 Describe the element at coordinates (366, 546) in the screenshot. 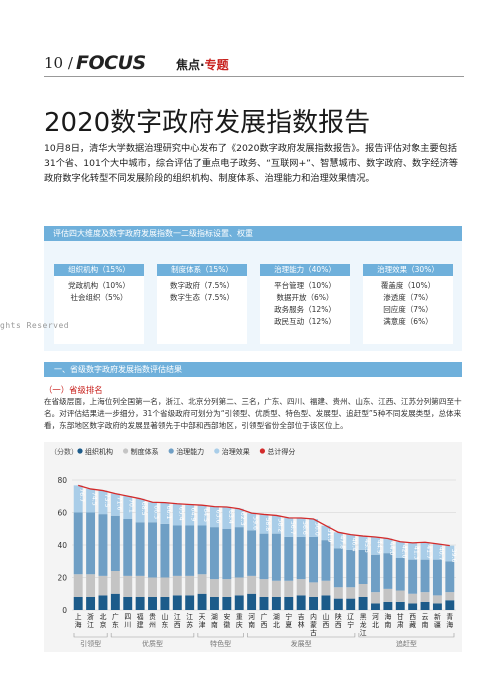

I see `data-label: 45.5` at that location.